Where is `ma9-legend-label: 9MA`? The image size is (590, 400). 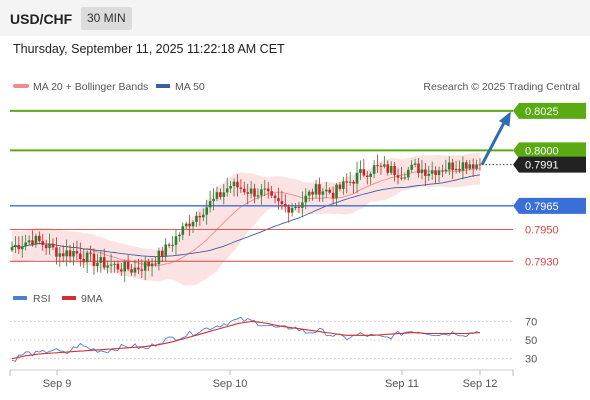 ma9-legend-label: 9MA is located at coordinates (92, 299).